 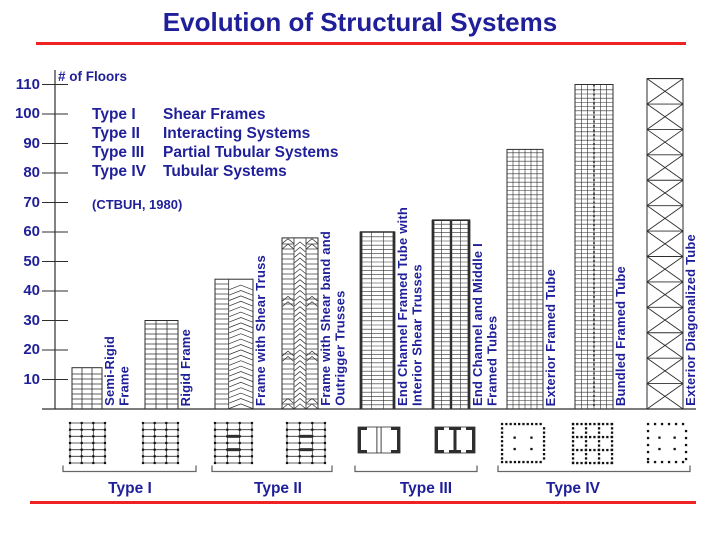 I want to click on end-channel-tube-plan-icon, so click(x=379, y=440).